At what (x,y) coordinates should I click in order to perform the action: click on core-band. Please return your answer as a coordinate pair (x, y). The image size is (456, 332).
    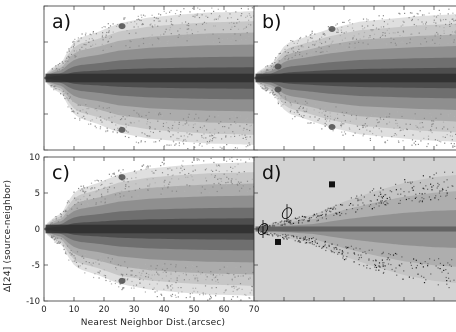
    Looking at the image, I should click on (149, 78).